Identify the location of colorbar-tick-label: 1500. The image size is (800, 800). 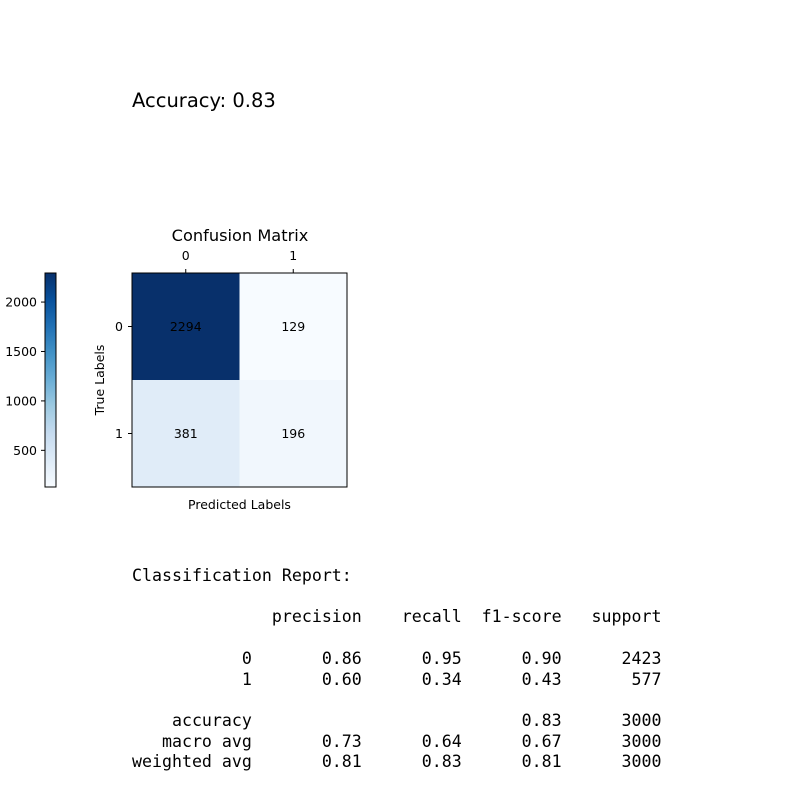
(21, 351).